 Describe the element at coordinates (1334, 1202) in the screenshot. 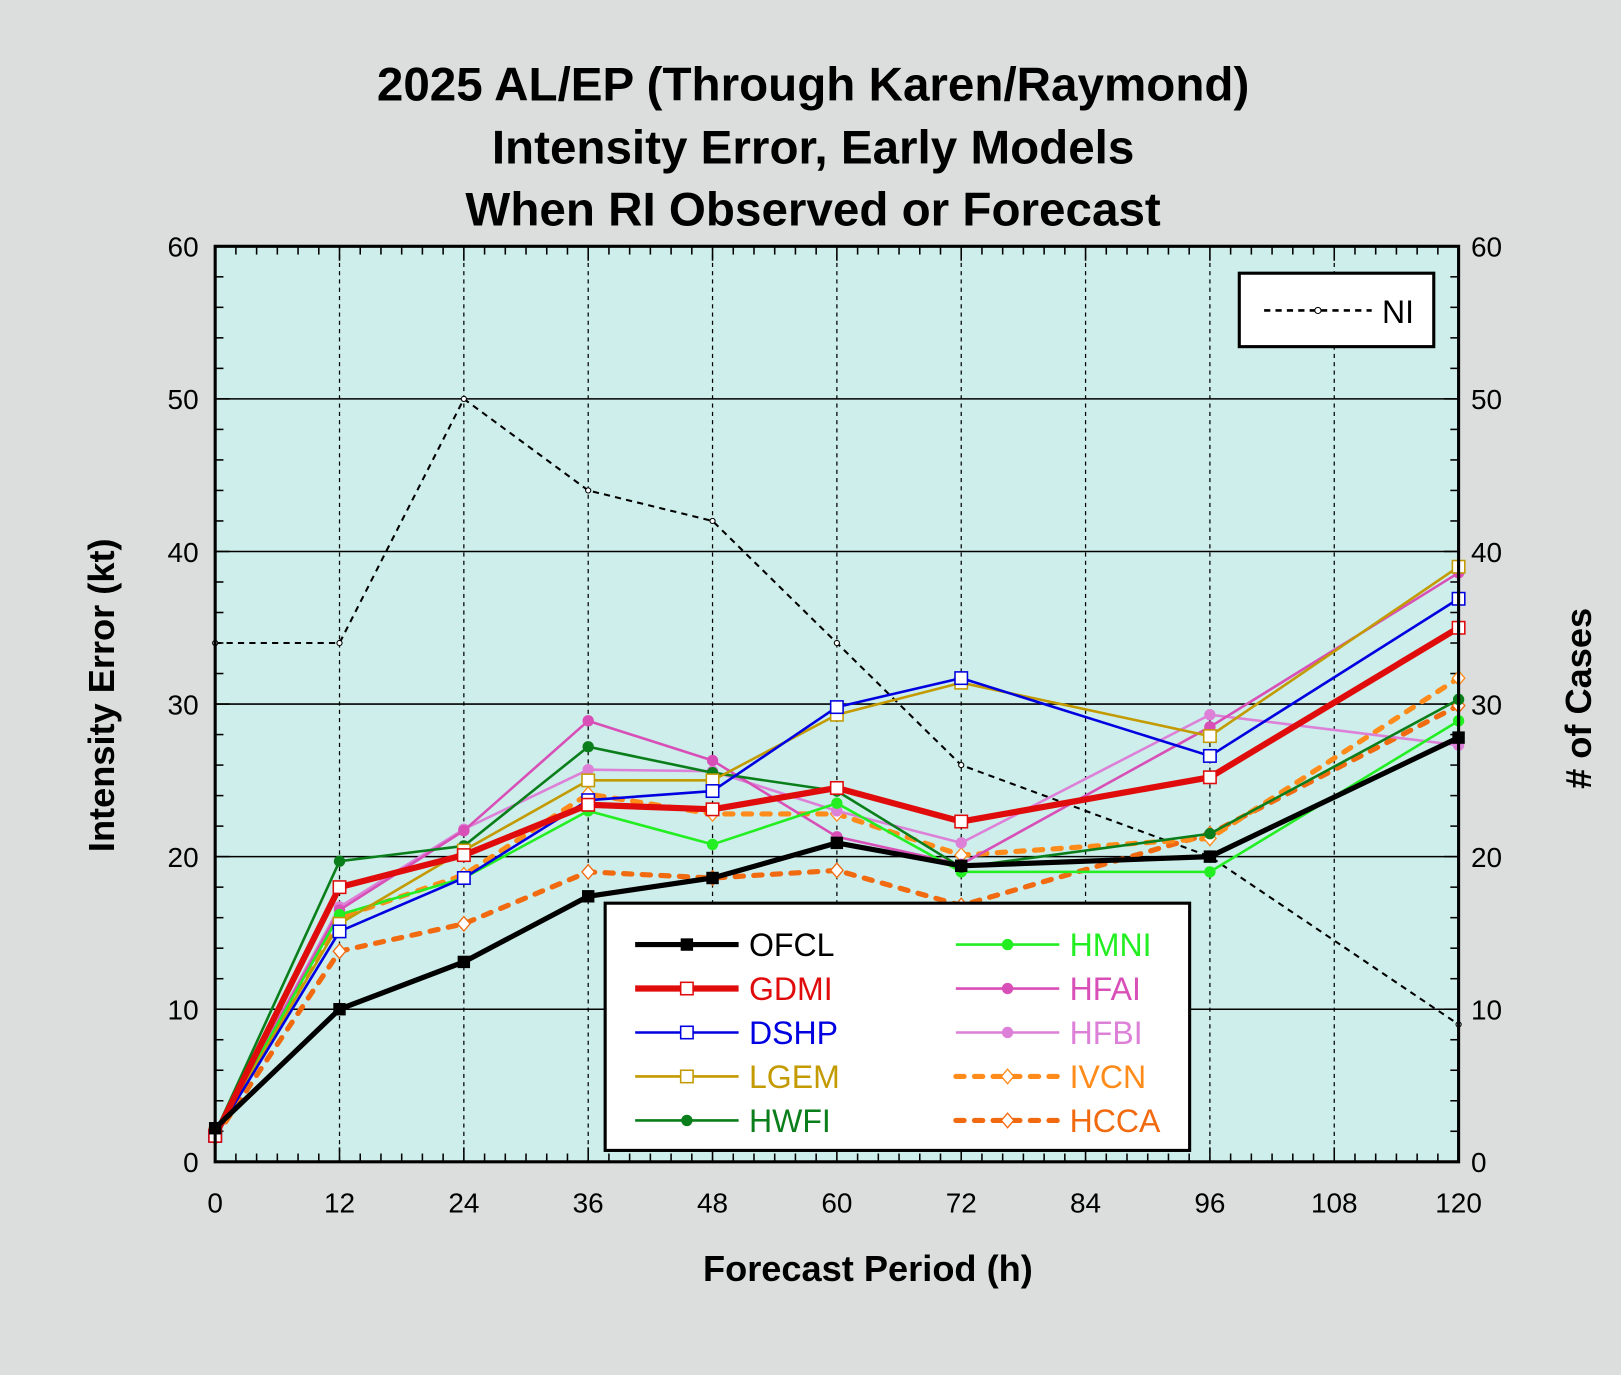

I see `x-tick-label: 108` at that location.